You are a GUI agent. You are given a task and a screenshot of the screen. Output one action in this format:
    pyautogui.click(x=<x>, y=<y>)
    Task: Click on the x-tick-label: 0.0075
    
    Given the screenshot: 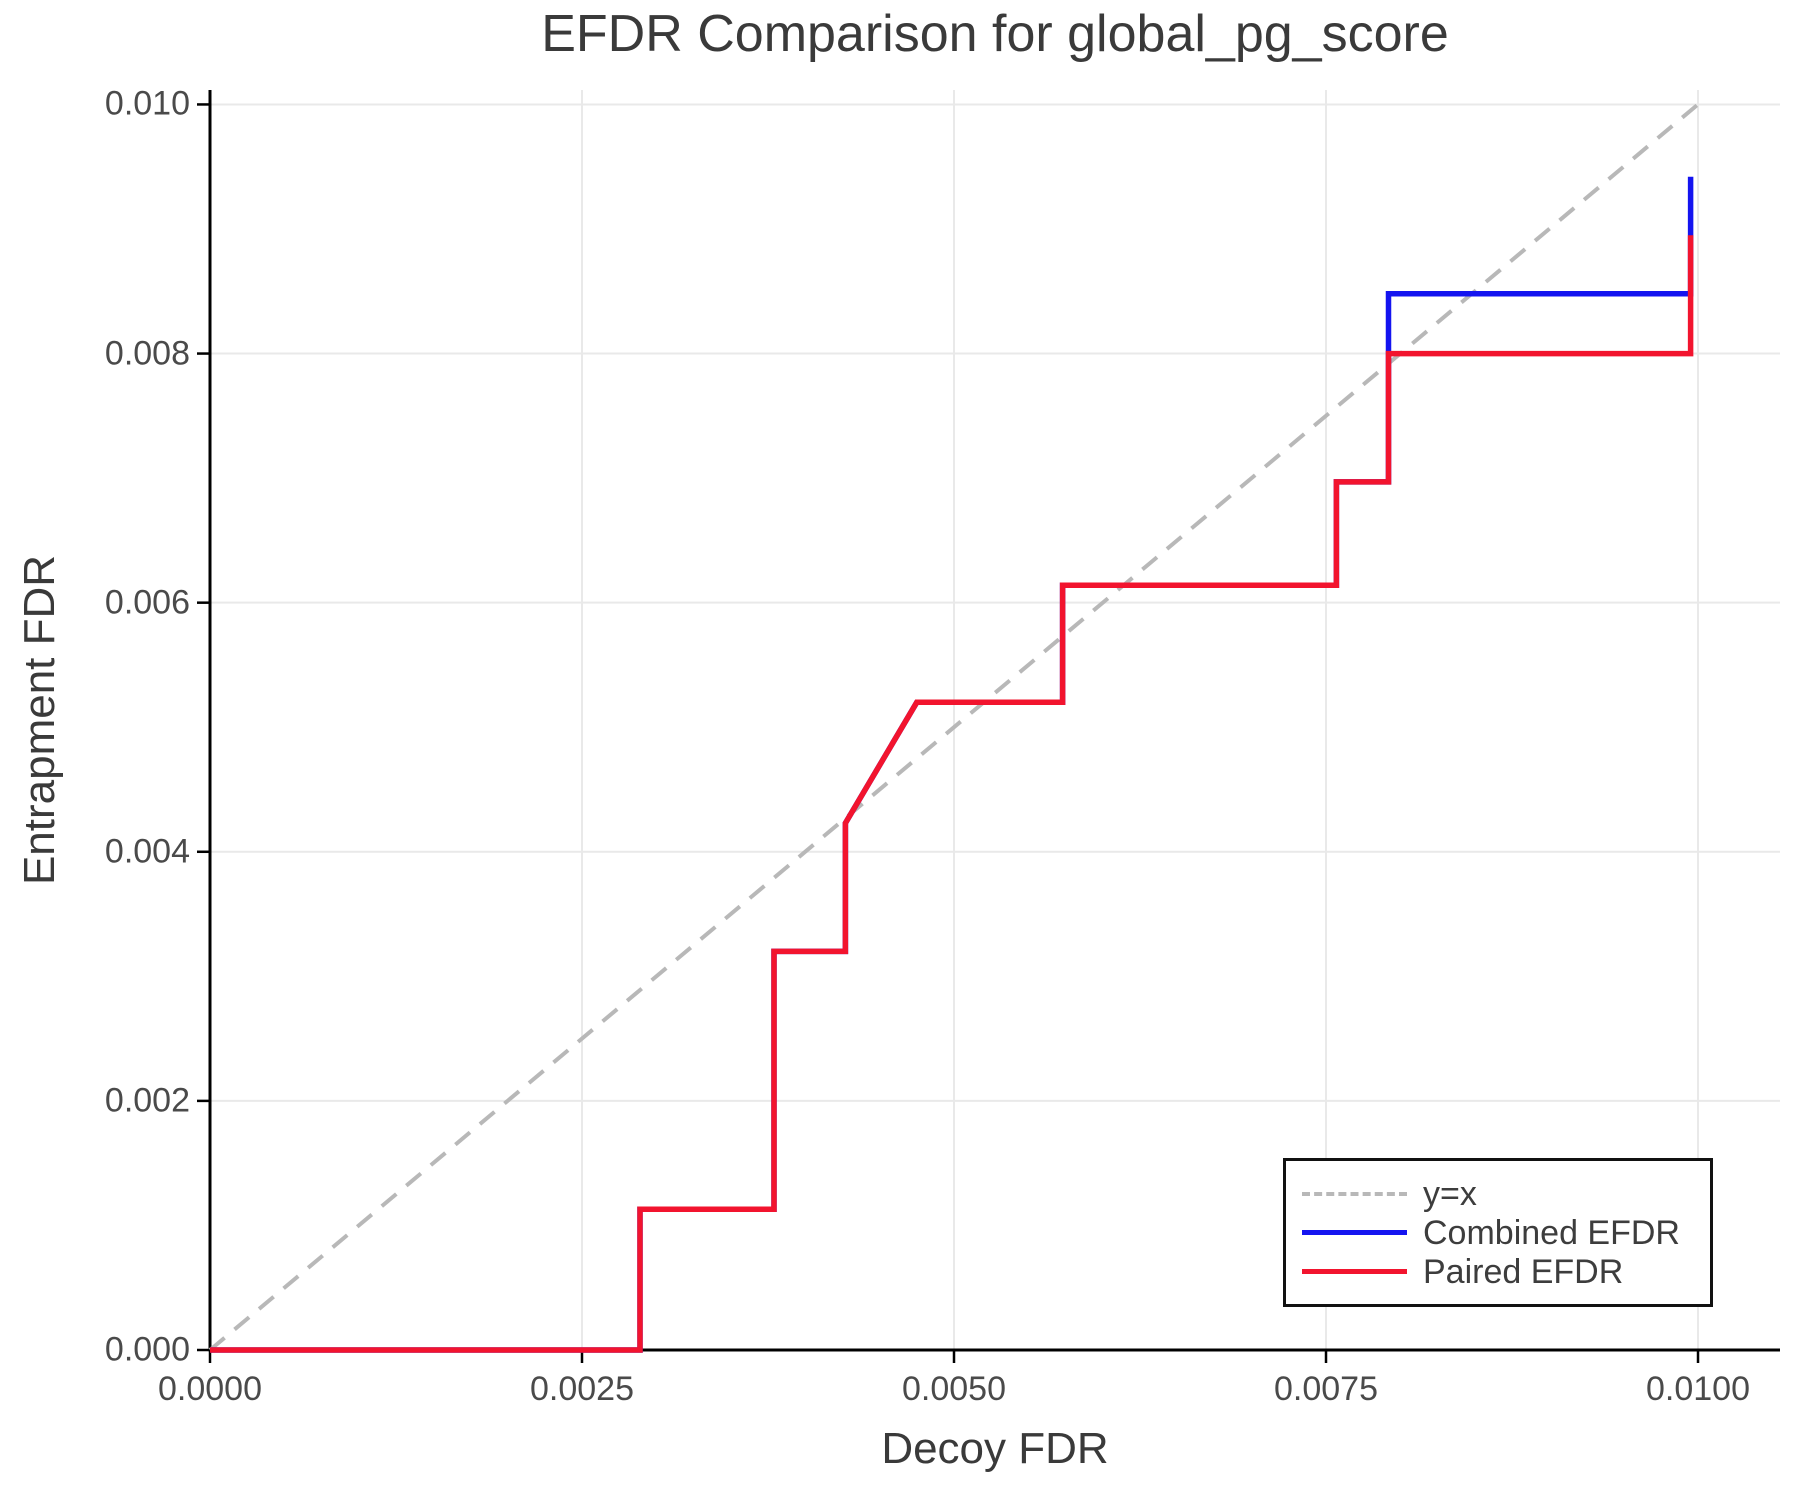 What is the action you would take?
    pyautogui.click(x=1326, y=1389)
    